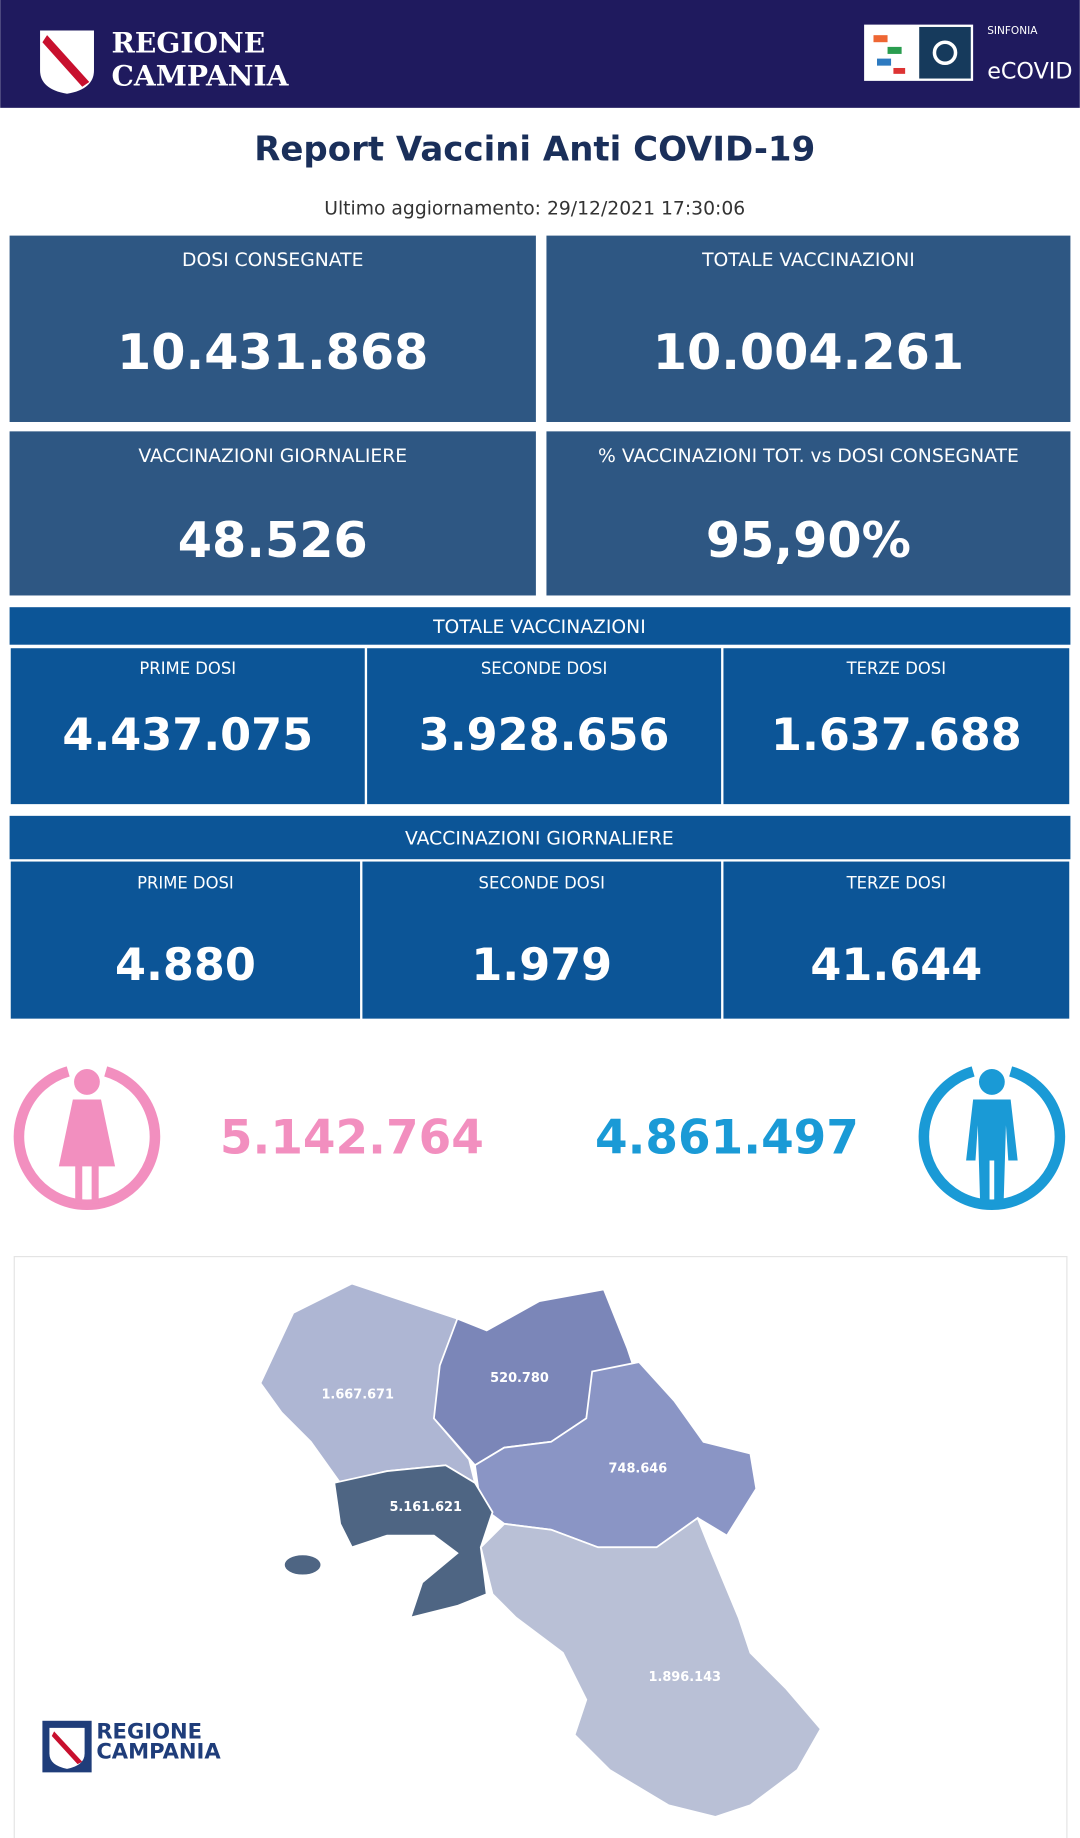  I want to click on region-label: 520.780, so click(519, 1378).